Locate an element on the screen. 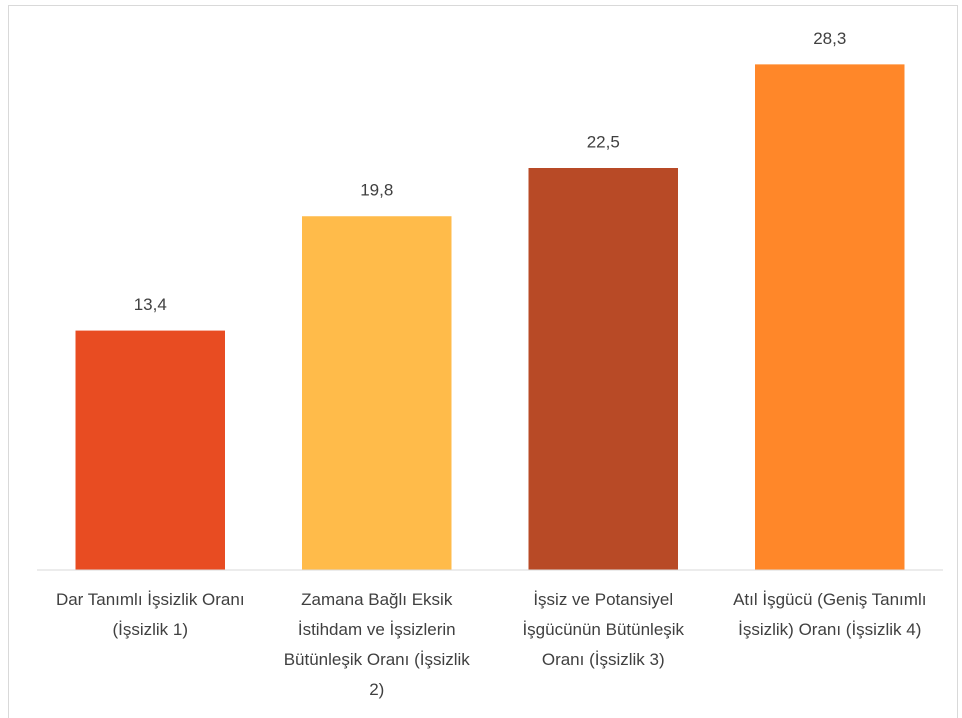 Image resolution: width=962 pixels, height=718 pixels. data-label: 28,3 is located at coordinates (829, 38).